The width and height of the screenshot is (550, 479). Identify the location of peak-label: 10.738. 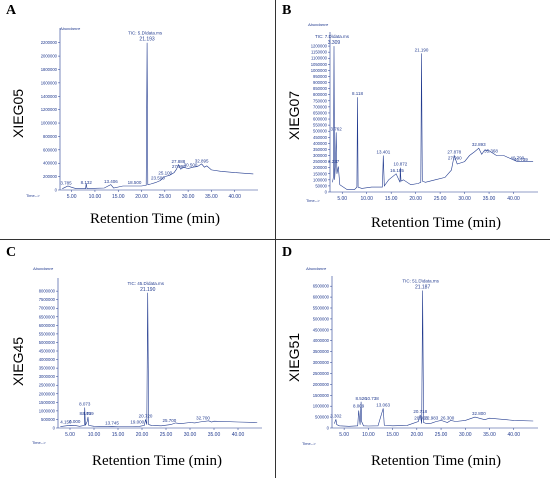
(372, 398).